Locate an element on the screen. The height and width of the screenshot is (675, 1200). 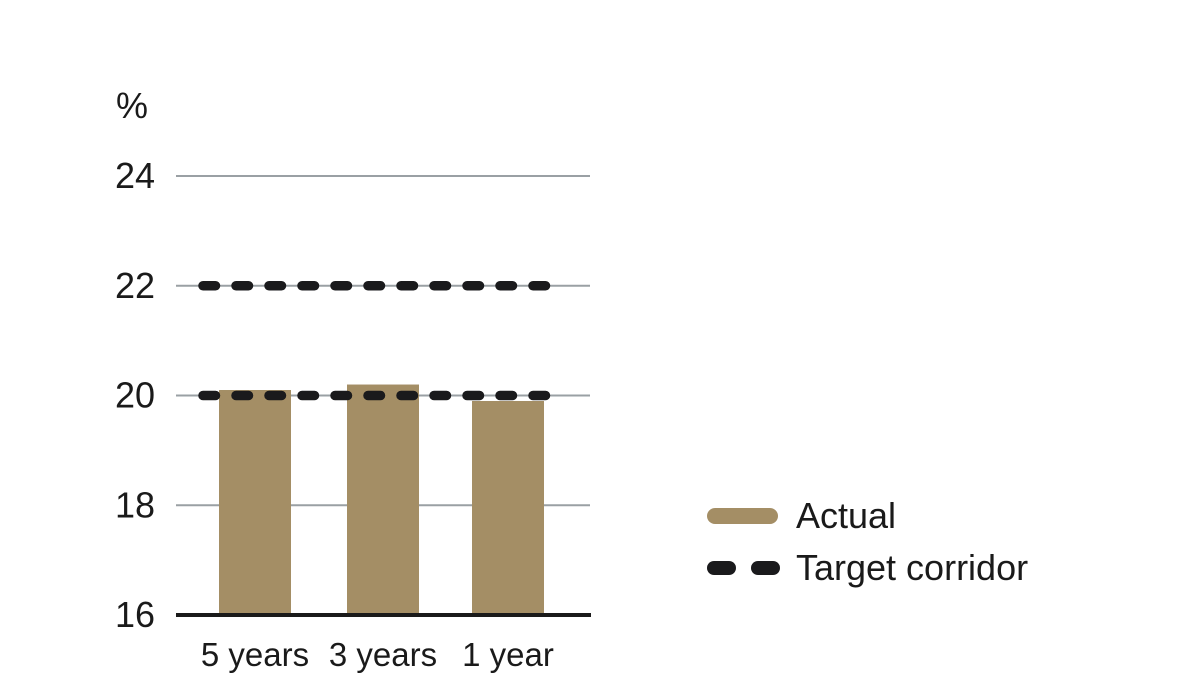
legend-label-target-corridor: Target corridor is located at coordinates (912, 567).